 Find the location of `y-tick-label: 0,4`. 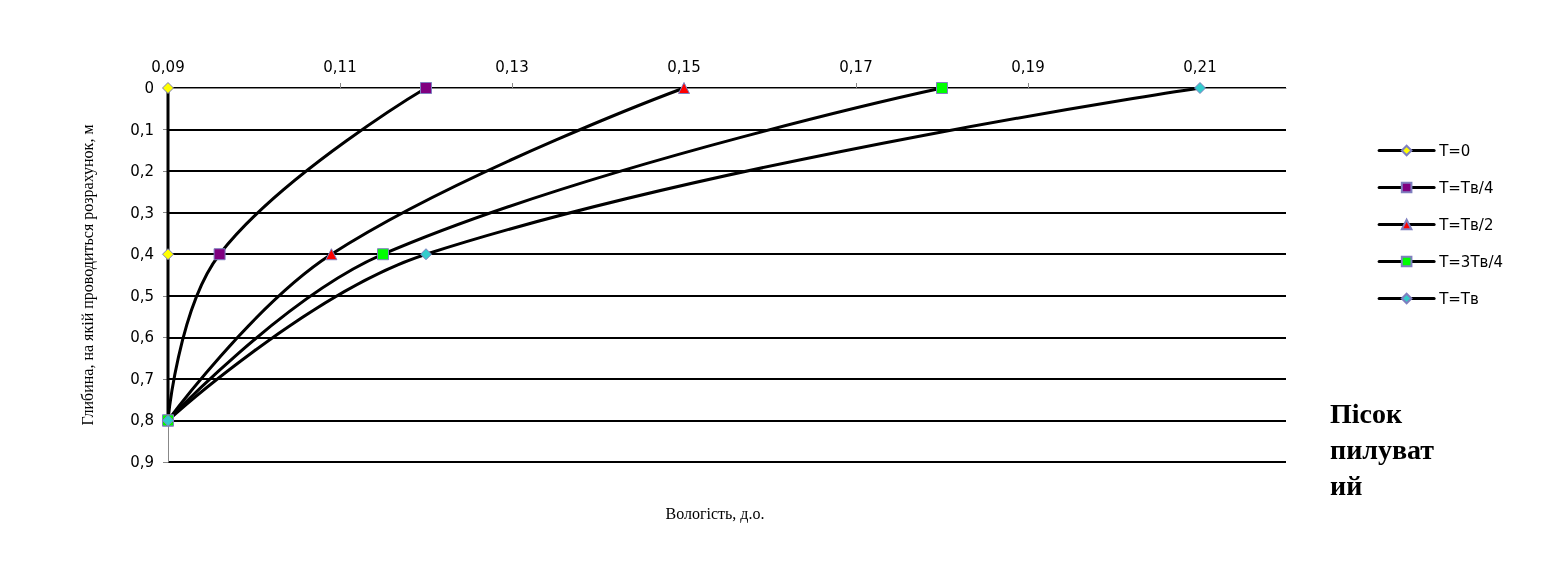

y-tick-label: 0,4 is located at coordinates (142, 254).